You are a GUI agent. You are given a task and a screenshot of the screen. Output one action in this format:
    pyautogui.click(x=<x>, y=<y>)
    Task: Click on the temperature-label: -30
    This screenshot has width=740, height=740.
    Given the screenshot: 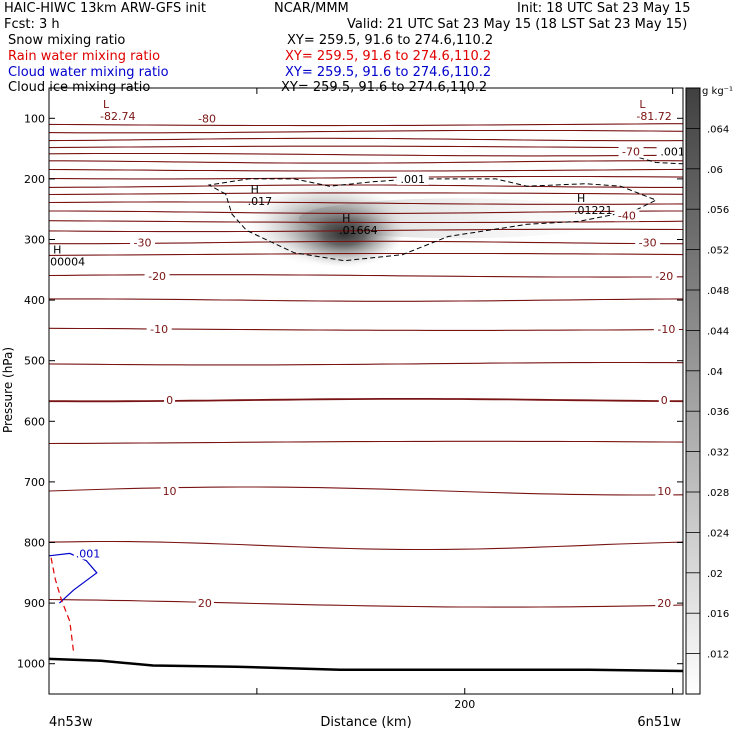 What is the action you would take?
    pyautogui.click(x=648, y=243)
    